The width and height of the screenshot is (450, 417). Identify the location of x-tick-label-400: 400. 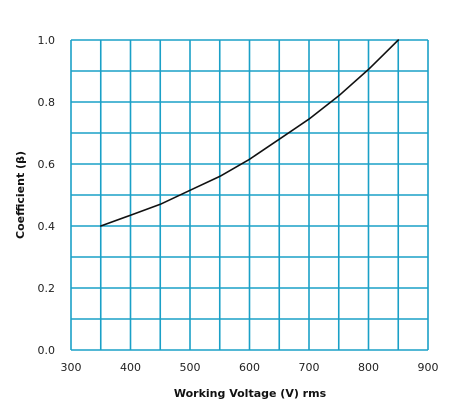
(130, 367).